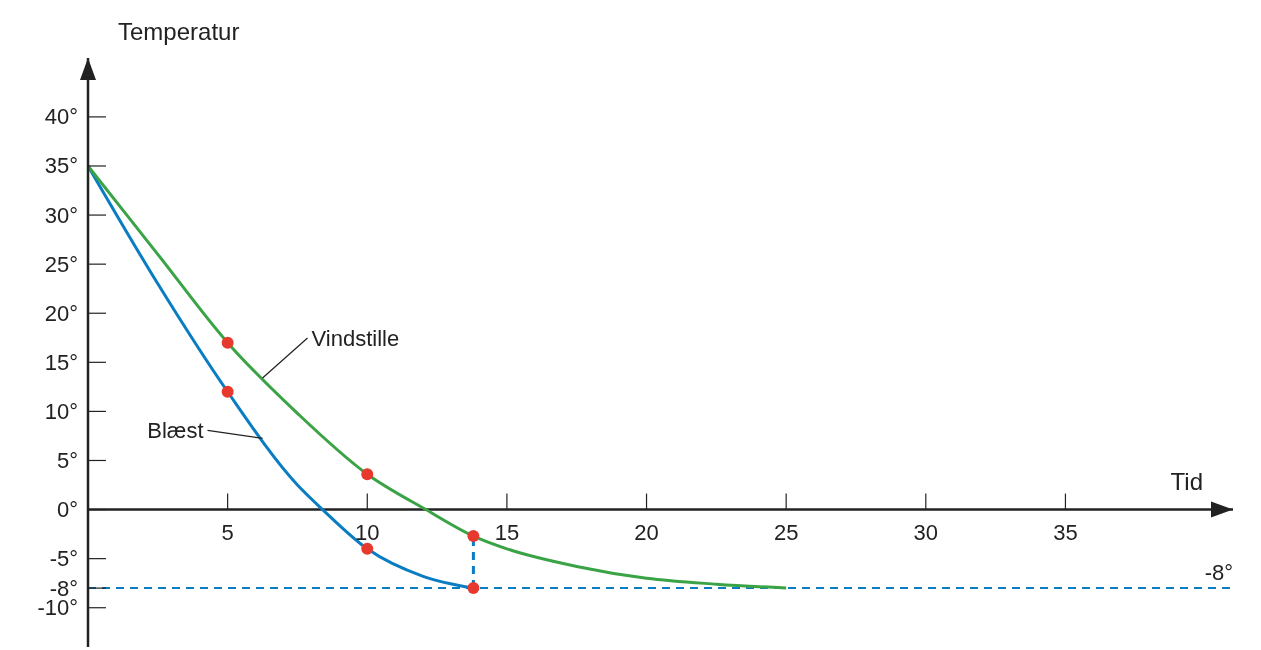 The width and height of the screenshot is (1261, 650). Describe the element at coordinates (646, 532) in the screenshot. I see `x-tick-label: 20` at that location.